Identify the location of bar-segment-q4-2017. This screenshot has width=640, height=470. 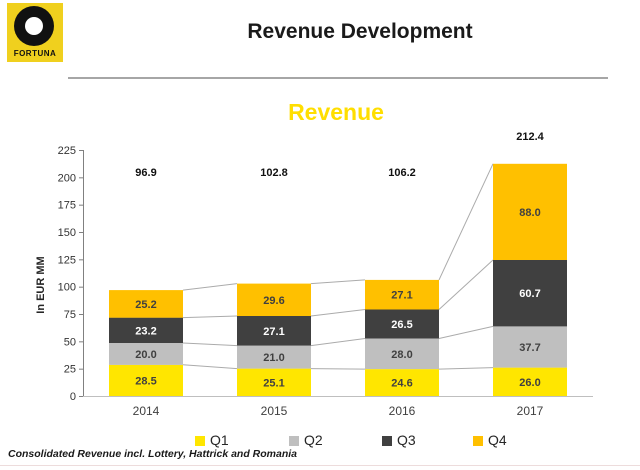
(530, 211).